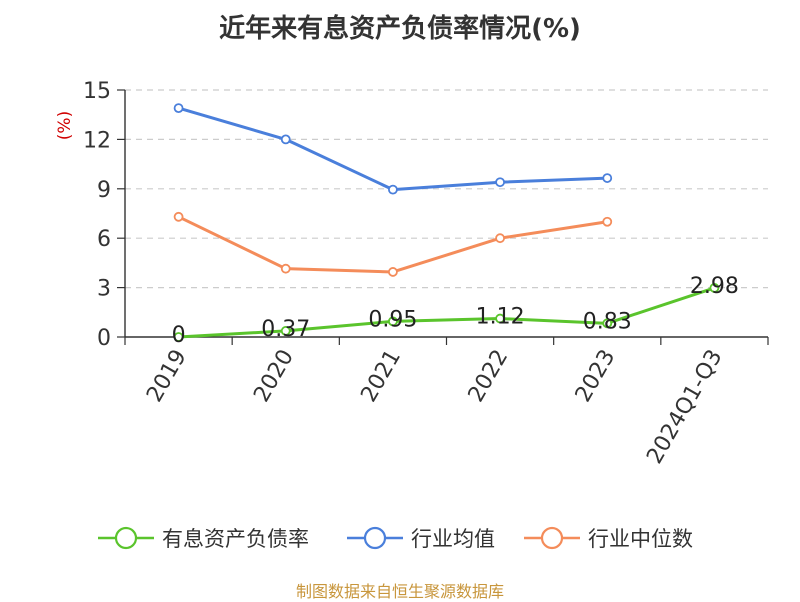 The width and height of the screenshot is (800, 602). Describe the element at coordinates (104, 190) in the screenshot. I see `y-tick-label: 9` at that location.